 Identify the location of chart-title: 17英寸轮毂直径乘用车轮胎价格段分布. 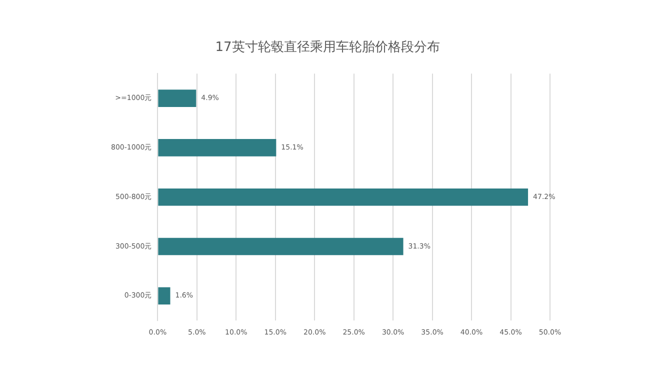
(327, 48).